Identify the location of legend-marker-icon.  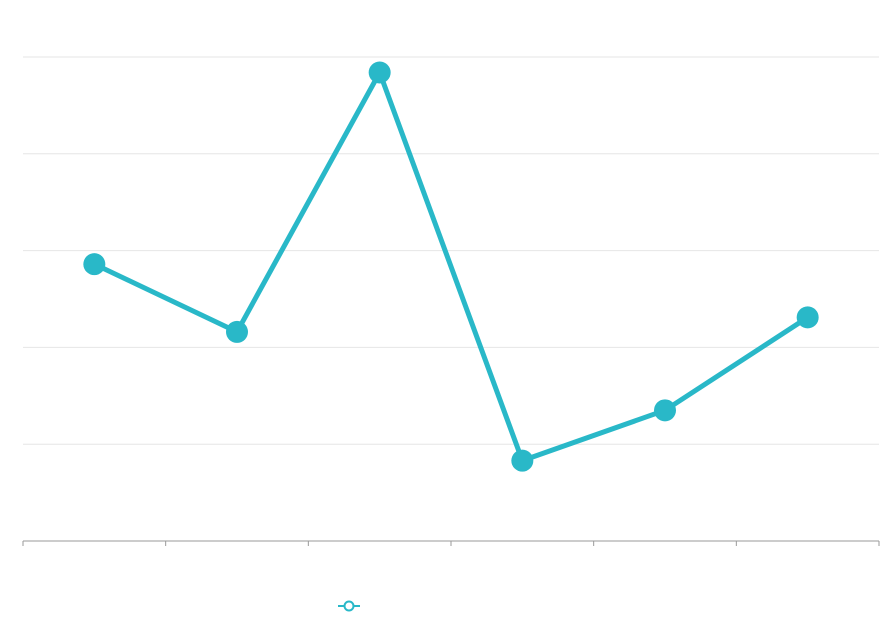
(349, 606).